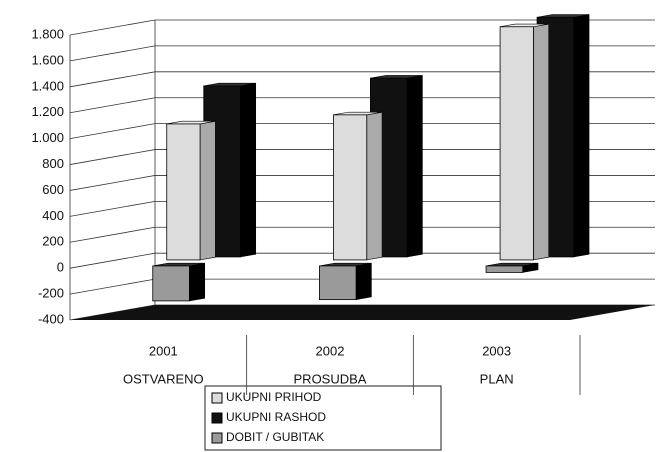 The height and width of the screenshot is (452, 666). Describe the element at coordinates (362, 312) in the screenshot. I see `floor` at that location.